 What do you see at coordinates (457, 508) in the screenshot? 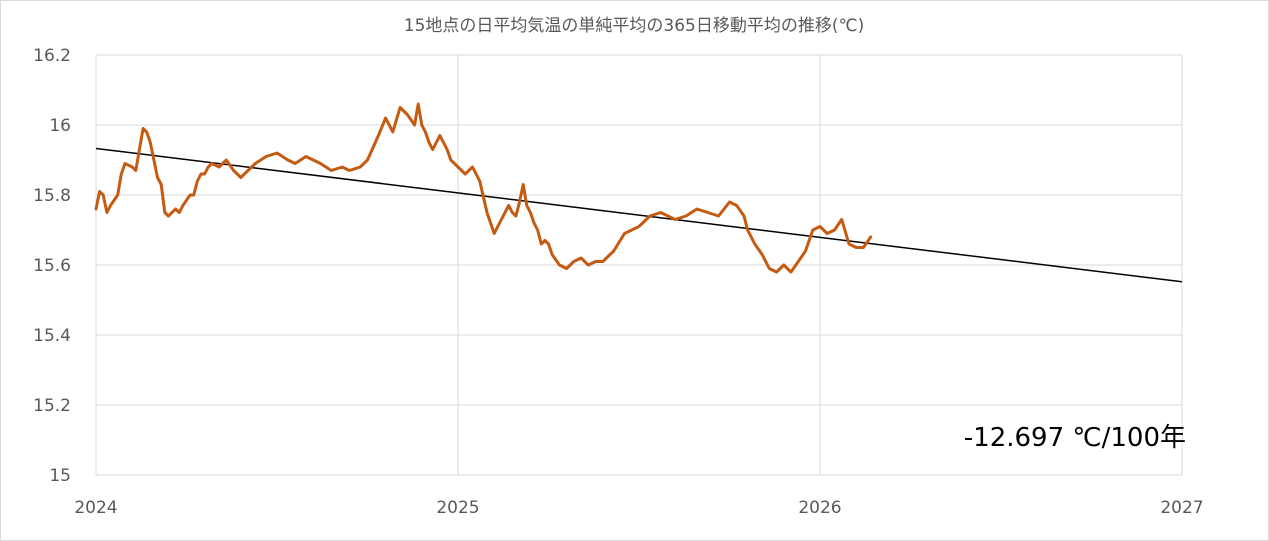
I see `x-tick-label: 2025` at bounding box center [457, 508].